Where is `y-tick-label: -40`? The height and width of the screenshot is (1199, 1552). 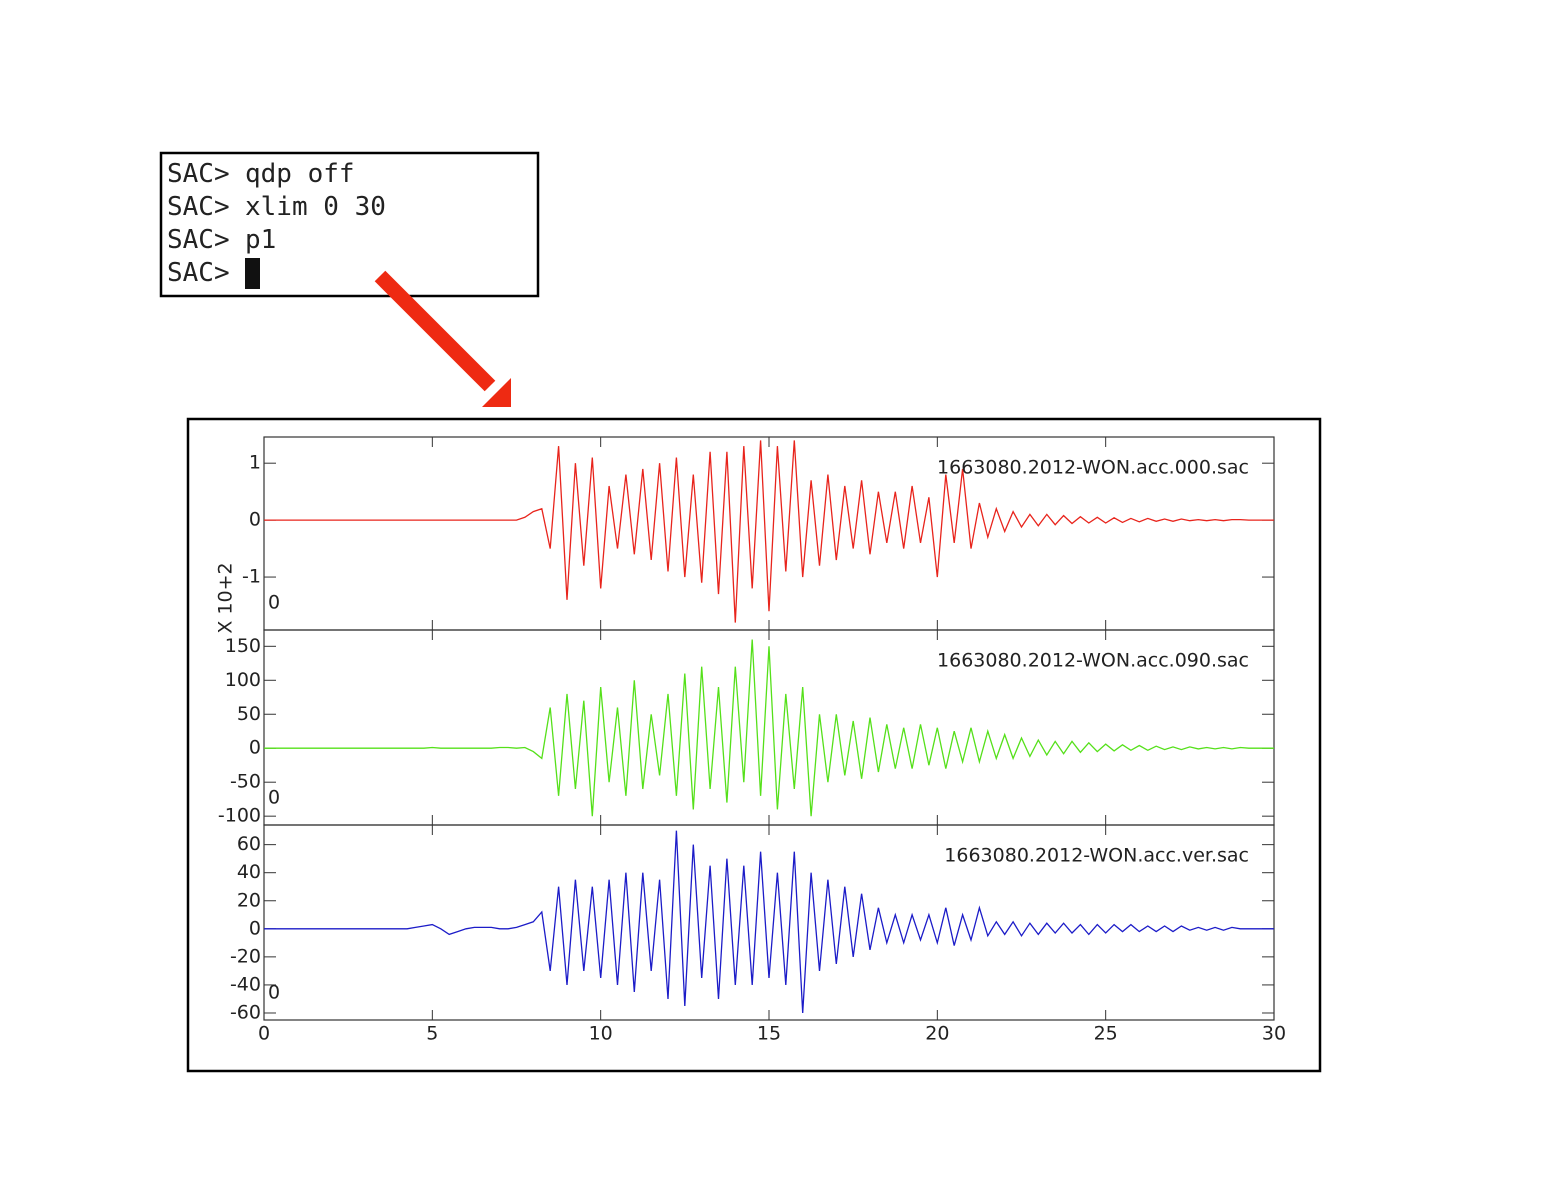
y-tick-label: -40 is located at coordinates (245, 984).